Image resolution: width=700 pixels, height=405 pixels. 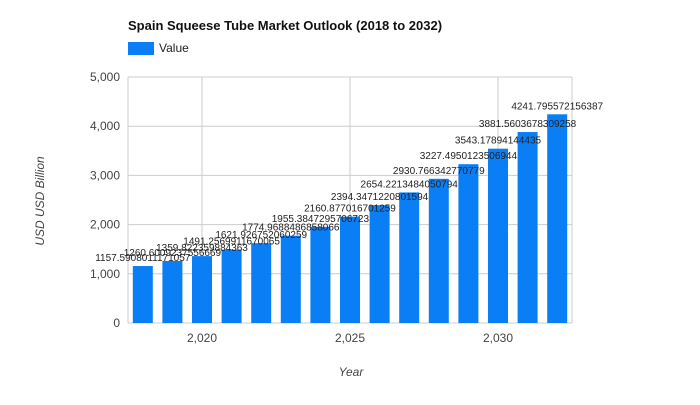 What do you see at coordinates (557, 106) in the screenshot?
I see `data-label: 4241.795572156387` at bounding box center [557, 106].